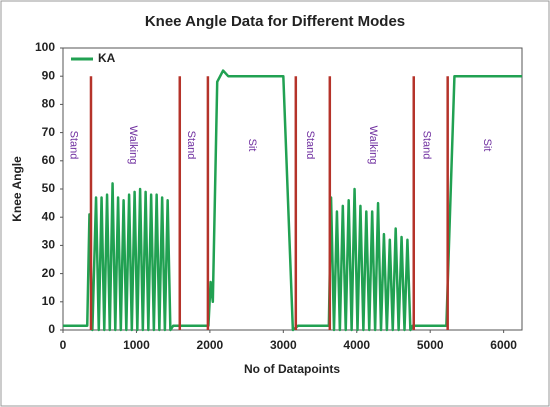 This screenshot has height=407, width=550. What do you see at coordinates (49, 132) in the screenshot?
I see `y-tick-label: 70` at bounding box center [49, 132].